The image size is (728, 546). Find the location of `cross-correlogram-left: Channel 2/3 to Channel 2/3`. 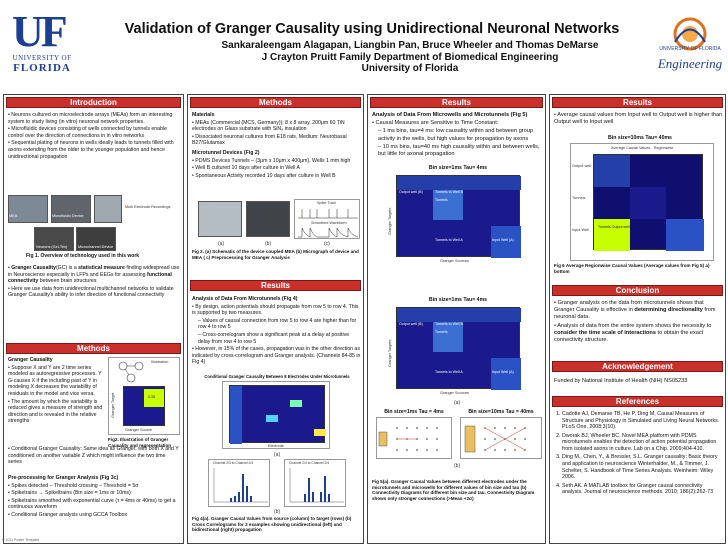

cross-correlogram-left: Channel 2/3 to Channel 2/3 is located at coordinates (239, 483).